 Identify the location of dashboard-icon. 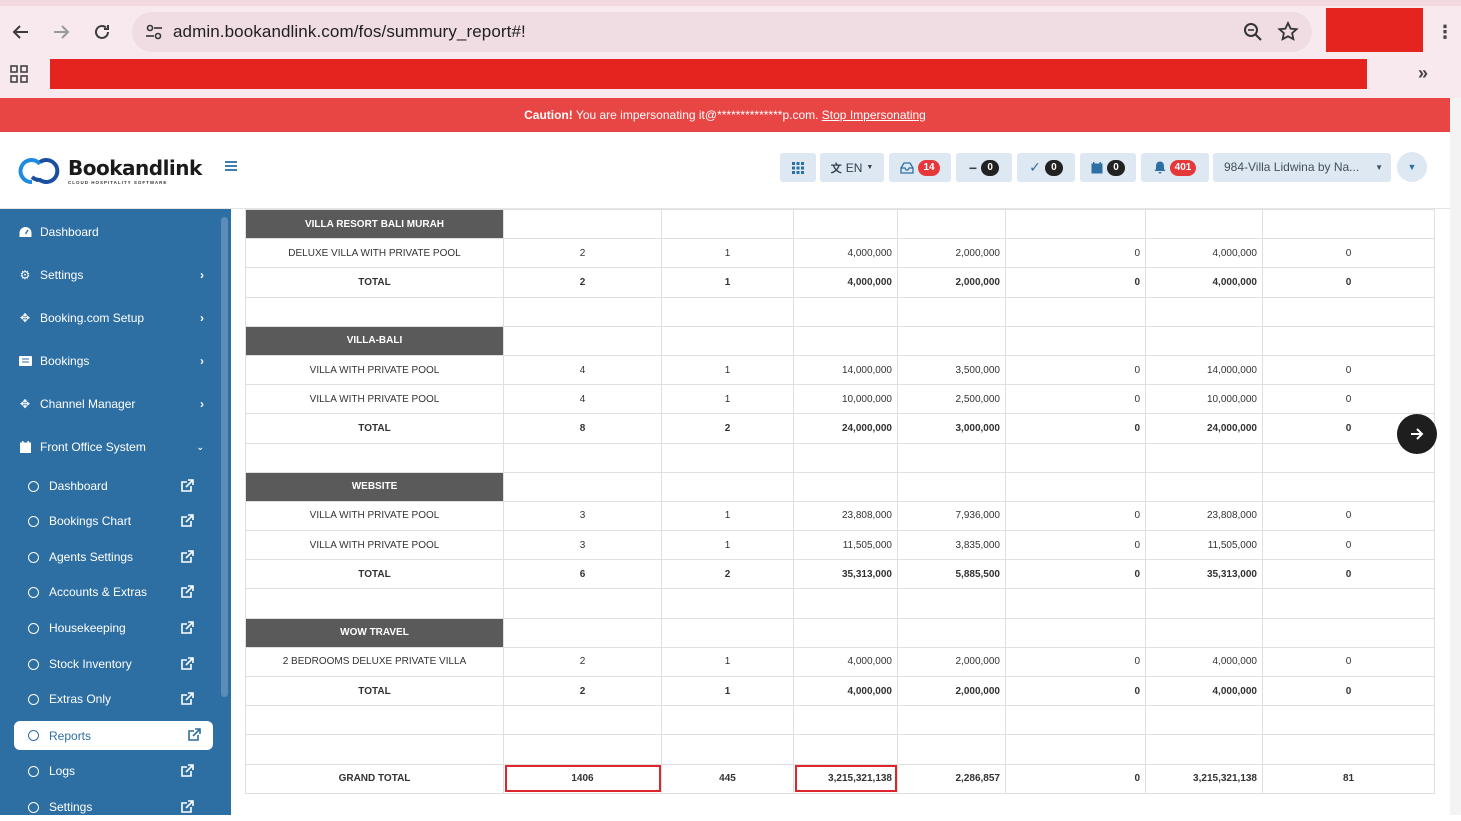
(25, 232).